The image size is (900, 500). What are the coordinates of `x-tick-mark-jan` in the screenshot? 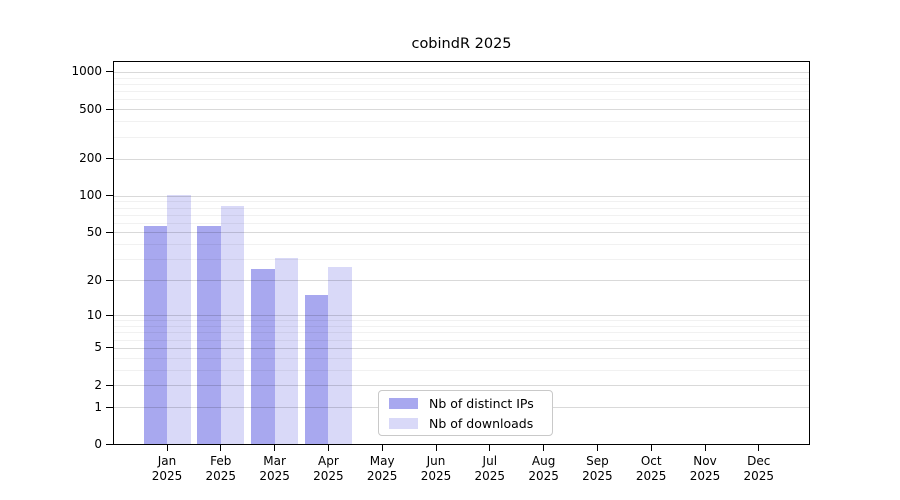 It's located at (167, 447).